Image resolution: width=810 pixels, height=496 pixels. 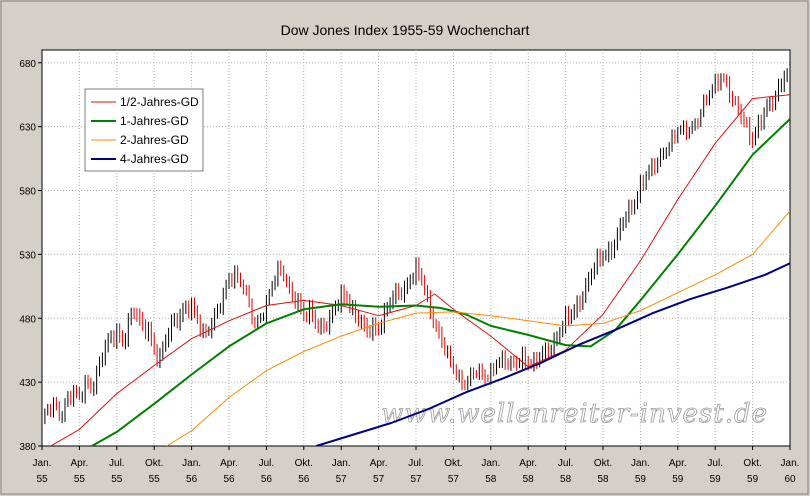 What do you see at coordinates (159, 102) in the screenshot?
I see `legend-label: 1/2-Jahres-GD` at bounding box center [159, 102].